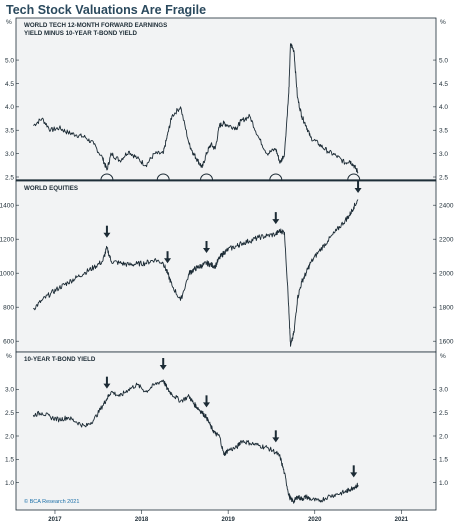 This screenshot has width=464, height=529. What do you see at coordinates (446, 342) in the screenshot?
I see `right-tick-label: 1600` at bounding box center [446, 342].